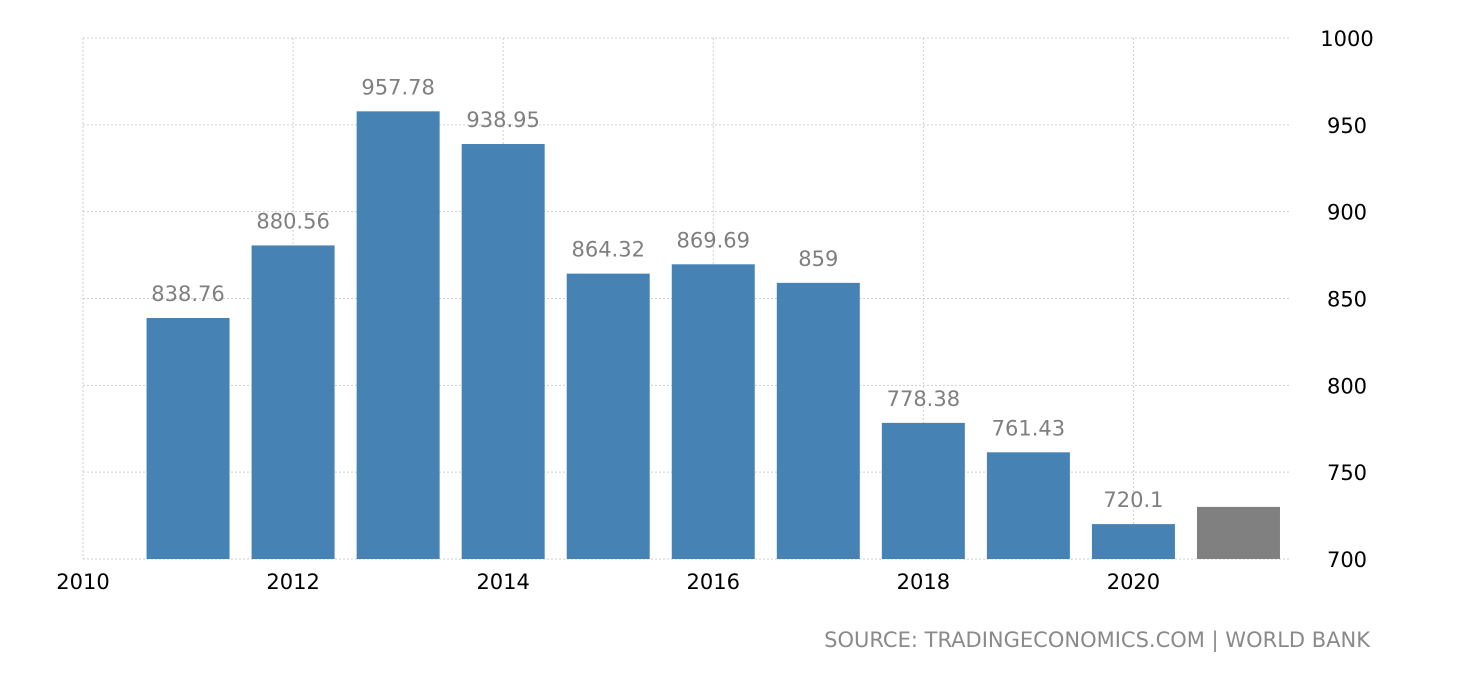 The image size is (1460, 680). Describe the element at coordinates (1133, 500) in the screenshot. I see `bar-value-label: 720.1` at that location.